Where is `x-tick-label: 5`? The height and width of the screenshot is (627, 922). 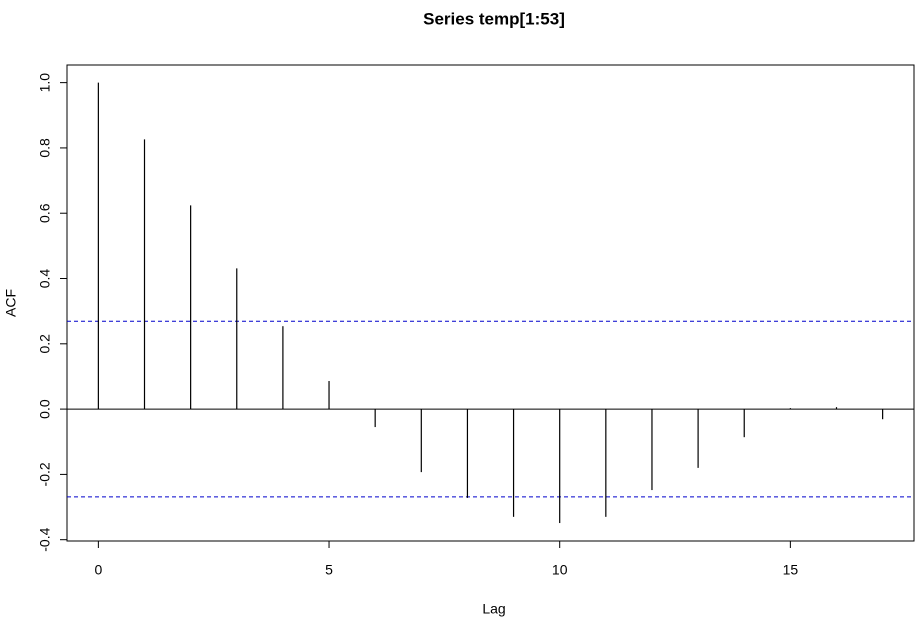 x-tick-label: 5 is located at coordinates (329, 570).